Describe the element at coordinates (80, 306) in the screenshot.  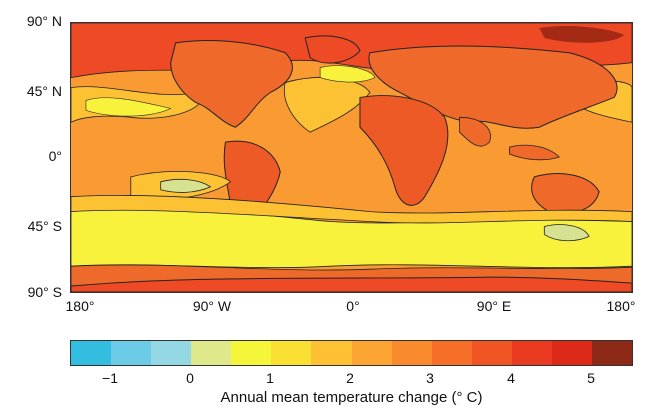
I see `lon-label-180w: 180°` at that location.